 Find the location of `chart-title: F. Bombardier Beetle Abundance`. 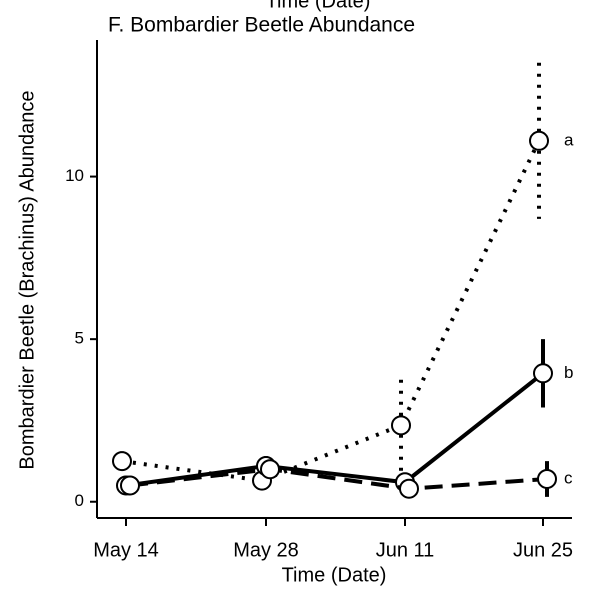

chart-title: F. Bombardier Beetle Abundance is located at coordinates (261, 25).